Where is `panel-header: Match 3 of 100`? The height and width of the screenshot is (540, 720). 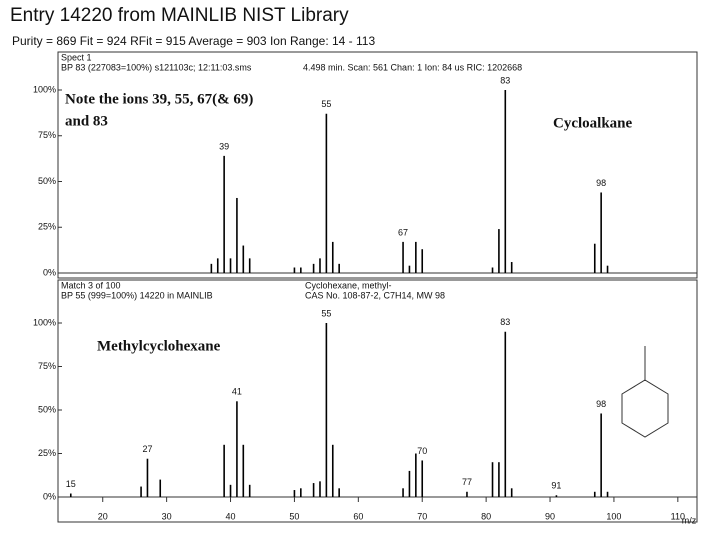
panel-header: Match 3 of 100 is located at coordinates (91, 285).